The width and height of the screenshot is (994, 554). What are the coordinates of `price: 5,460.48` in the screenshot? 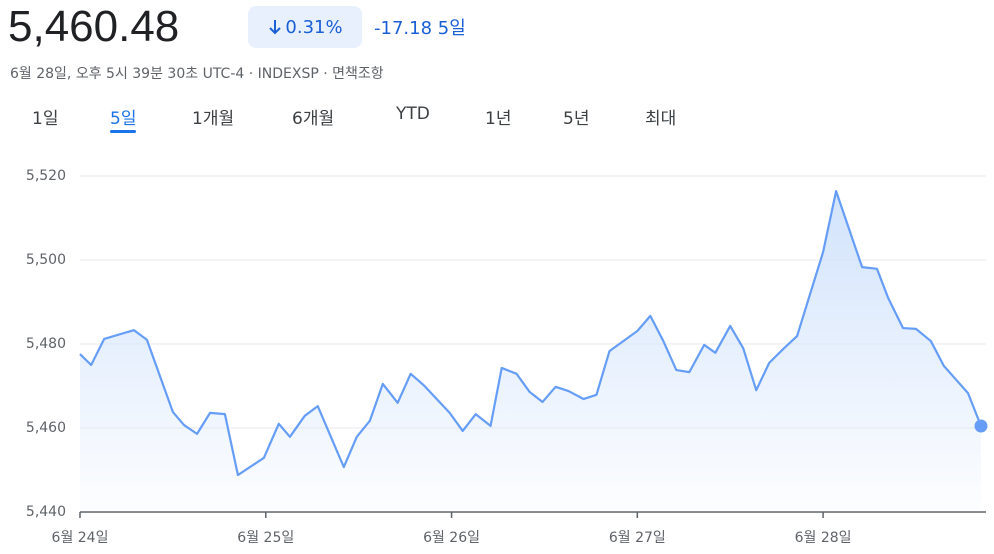 It's located at (94, 26).